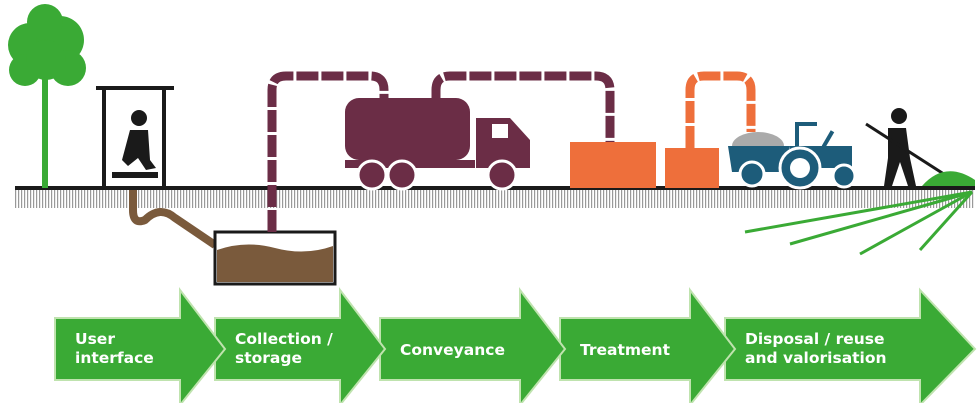 Image resolution: width=977 pixels, height=403 pixels. I want to click on truck, so click(437, 144).